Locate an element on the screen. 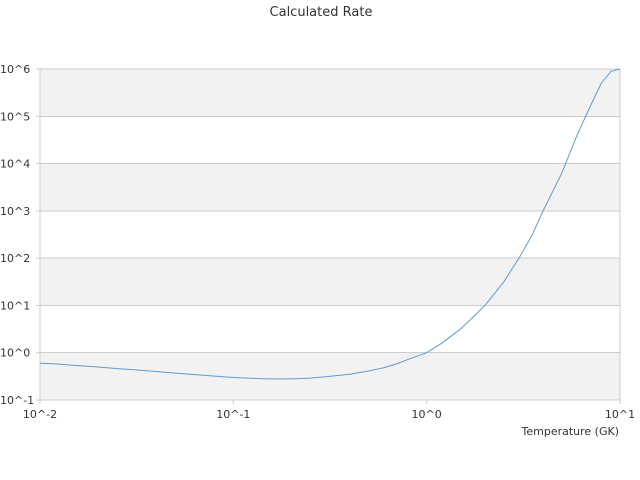  y-tick-label: 10^3 is located at coordinates (15, 211).